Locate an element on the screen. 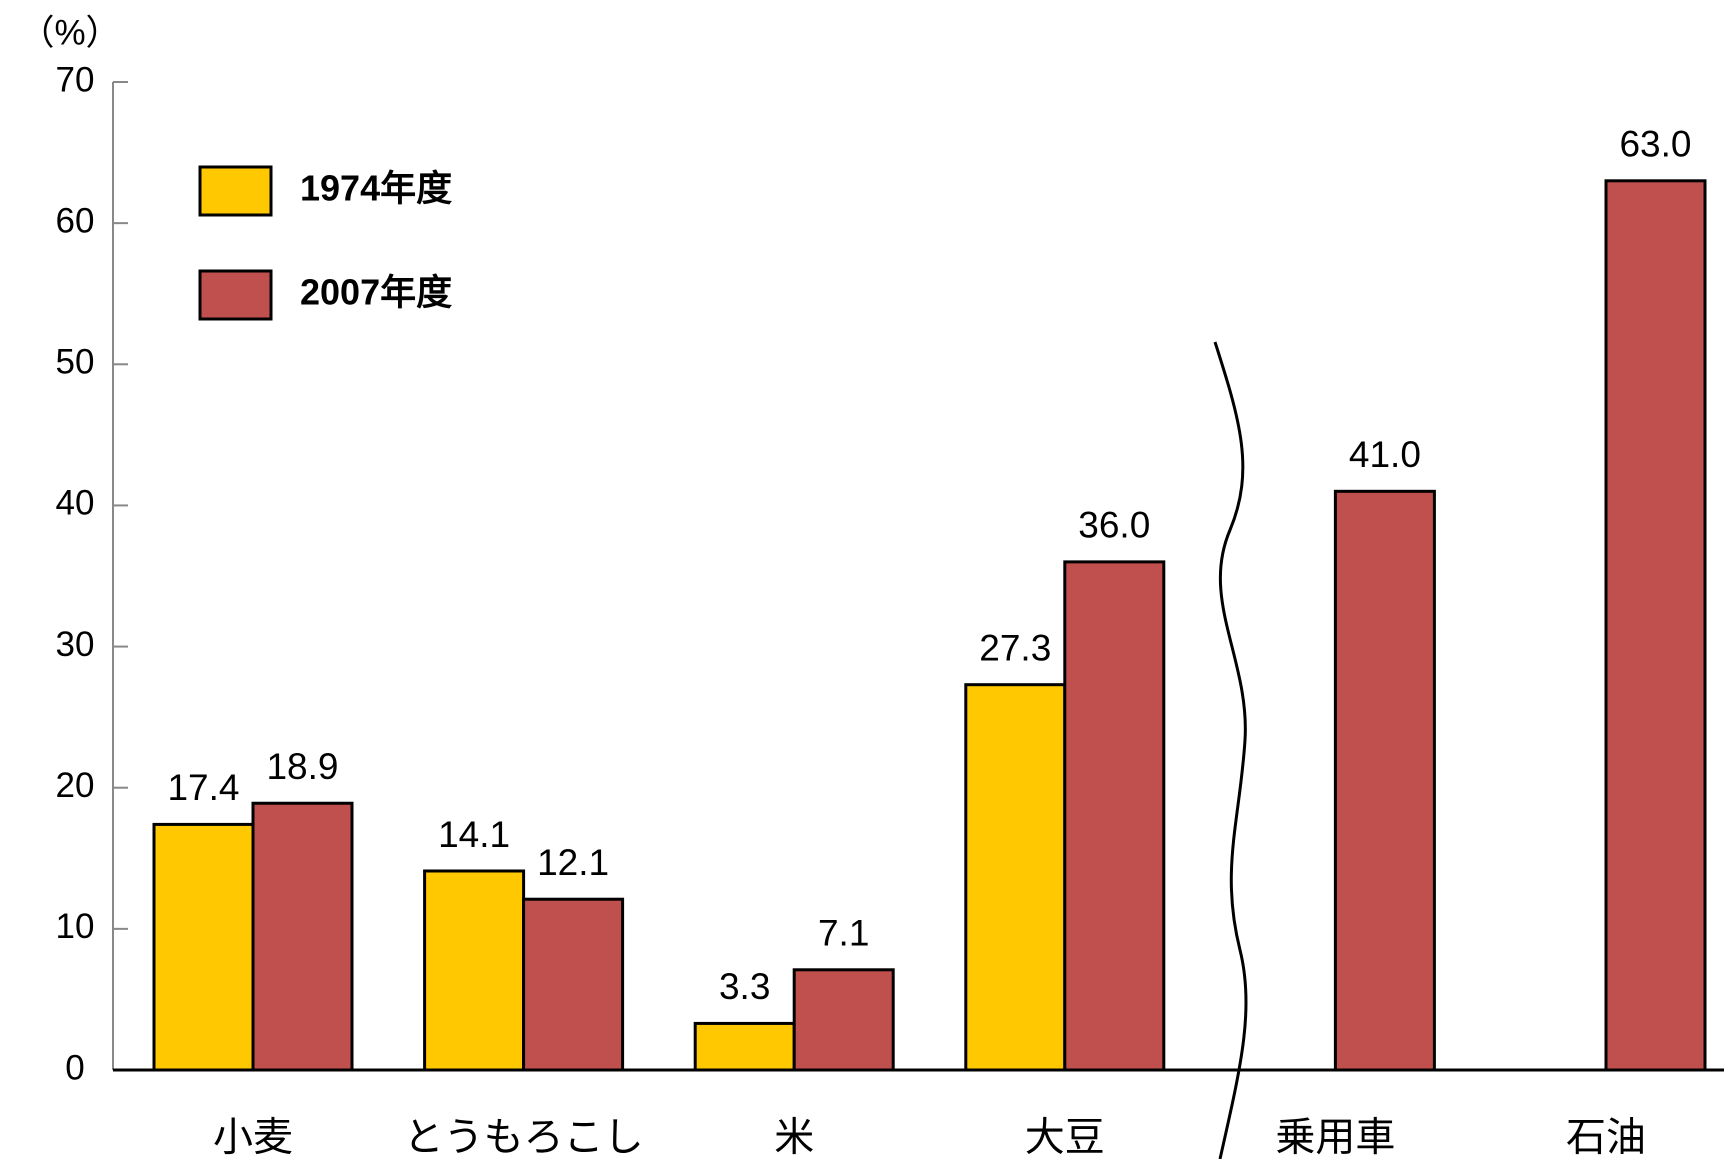 The height and width of the screenshot is (1159, 1724). value-label: 14.1 is located at coordinates (474, 834).